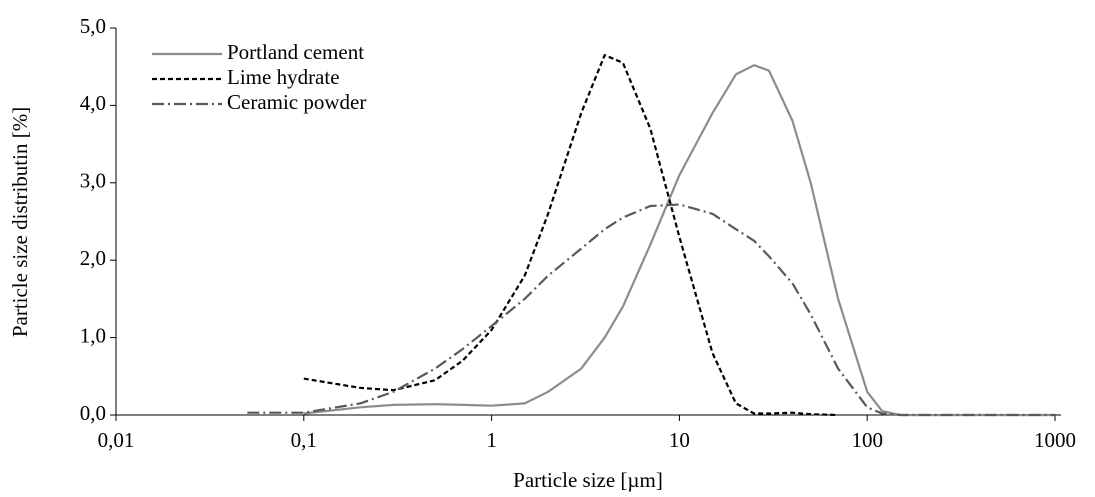 This screenshot has width=1095, height=497. What do you see at coordinates (867, 440) in the screenshot?
I see `x-tick-label: 100` at bounding box center [867, 440].